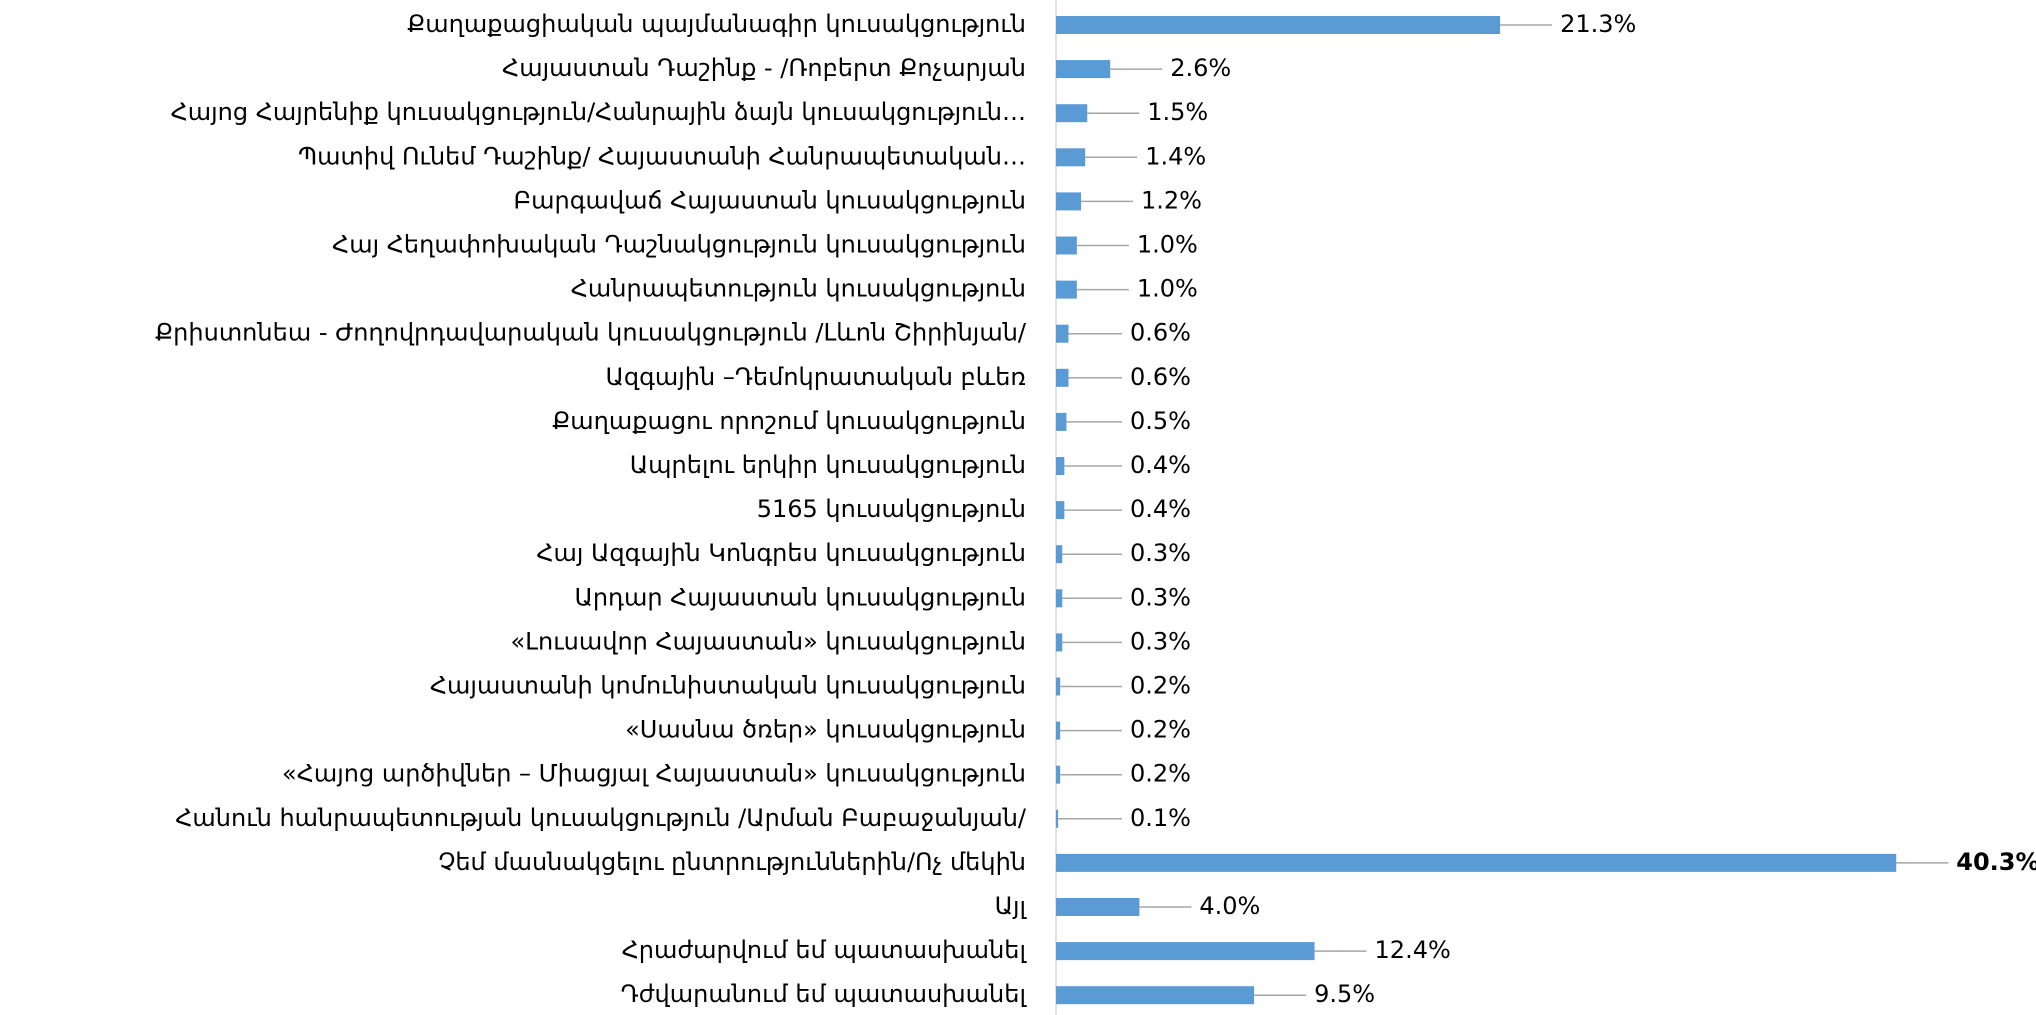 The image size is (2036, 1015). Describe the element at coordinates (1171, 200) in the screenshot. I see `value-label: 1.2%` at that location.